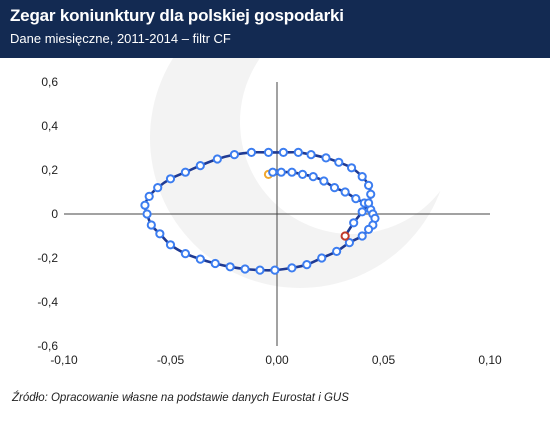 Image resolution: width=550 pixels, height=421 pixels. Describe the element at coordinates (49, 82) in the screenshot. I see `y-tick-label: 0,6` at that location.